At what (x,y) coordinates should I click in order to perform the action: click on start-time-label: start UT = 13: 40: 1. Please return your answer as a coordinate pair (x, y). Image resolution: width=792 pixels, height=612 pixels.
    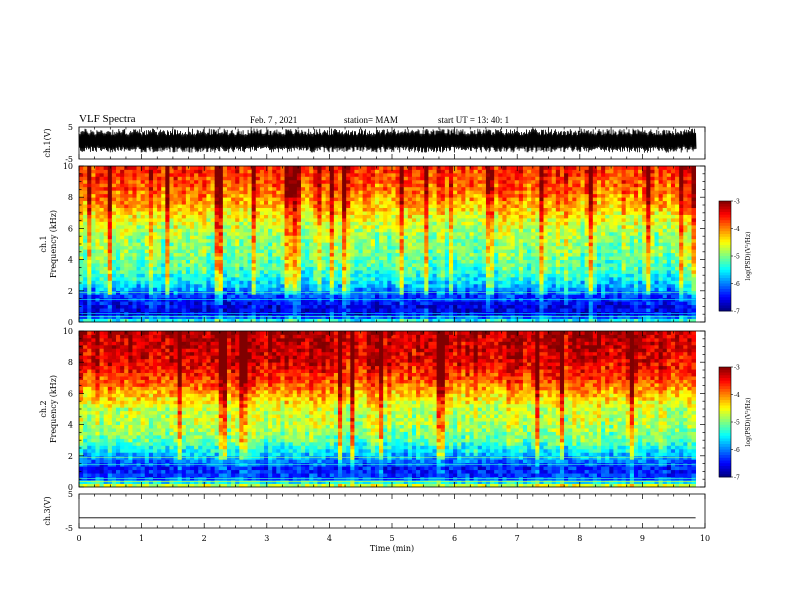
    Looking at the image, I should click on (474, 120).